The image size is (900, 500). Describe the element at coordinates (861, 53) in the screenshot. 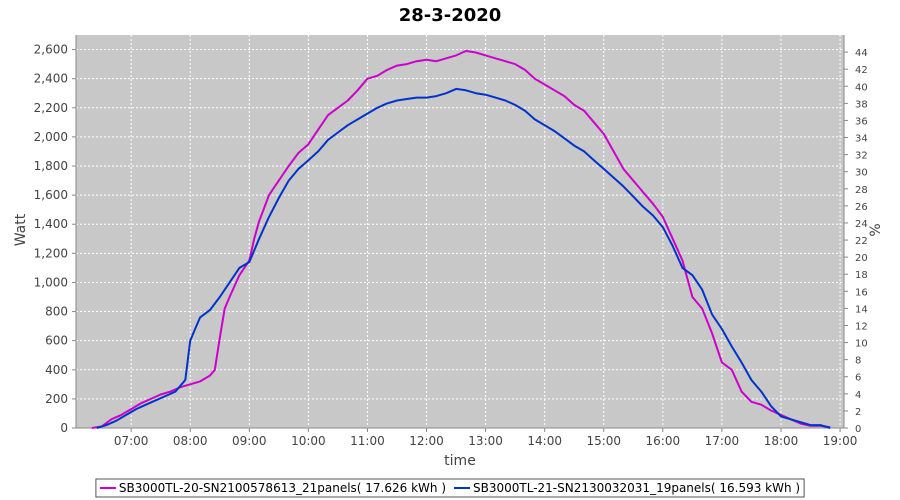

I see `y2-tick-label: 44` at that location.